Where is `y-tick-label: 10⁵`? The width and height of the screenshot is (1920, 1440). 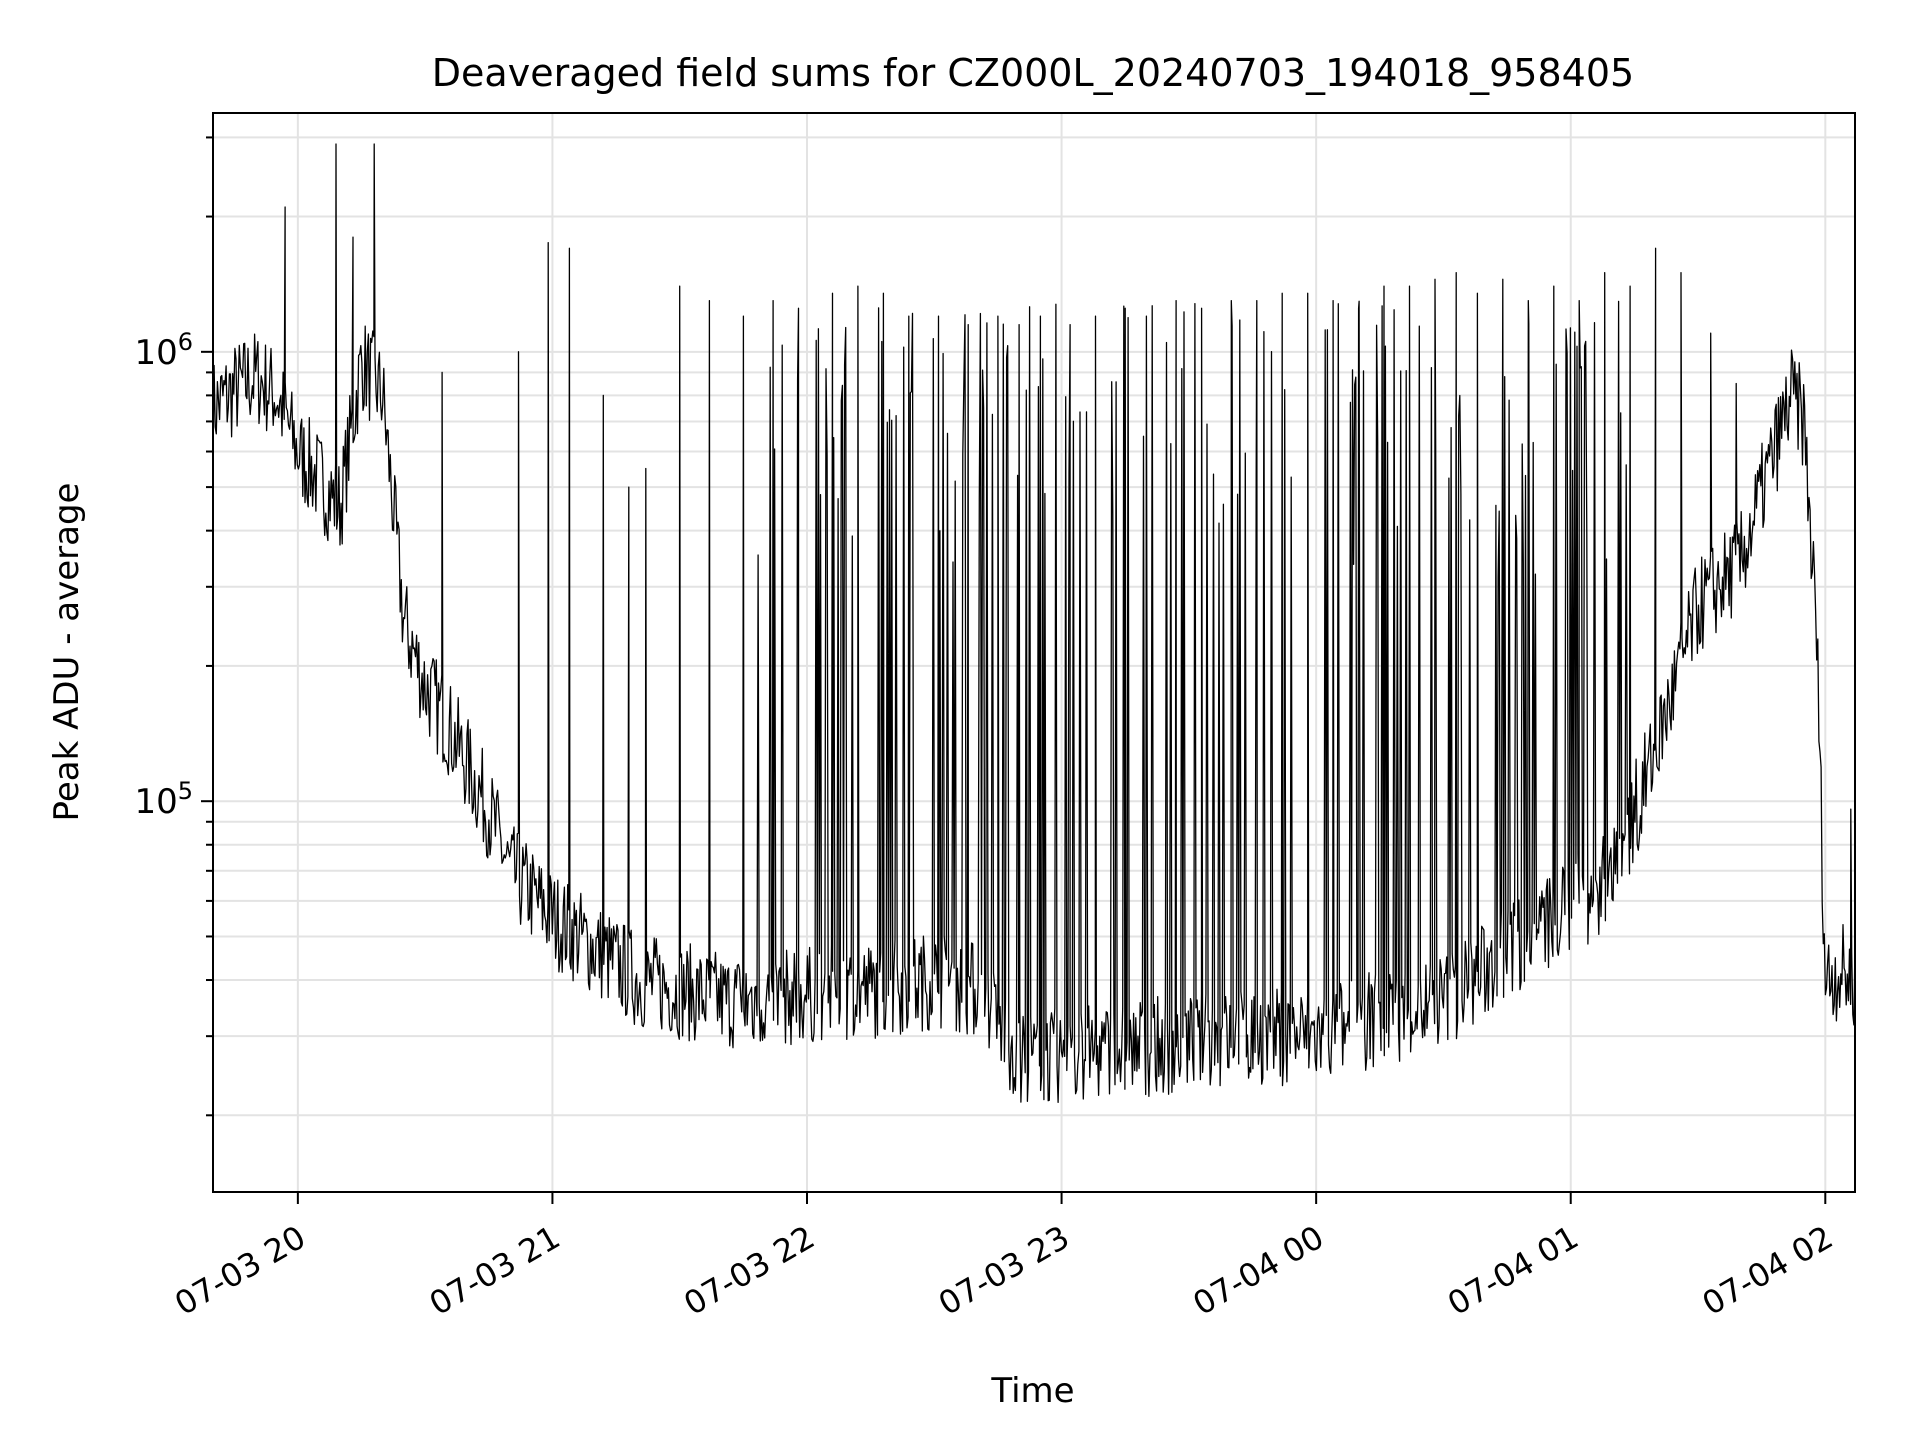
y-tick-label: 10⁵ is located at coordinates (163, 799).